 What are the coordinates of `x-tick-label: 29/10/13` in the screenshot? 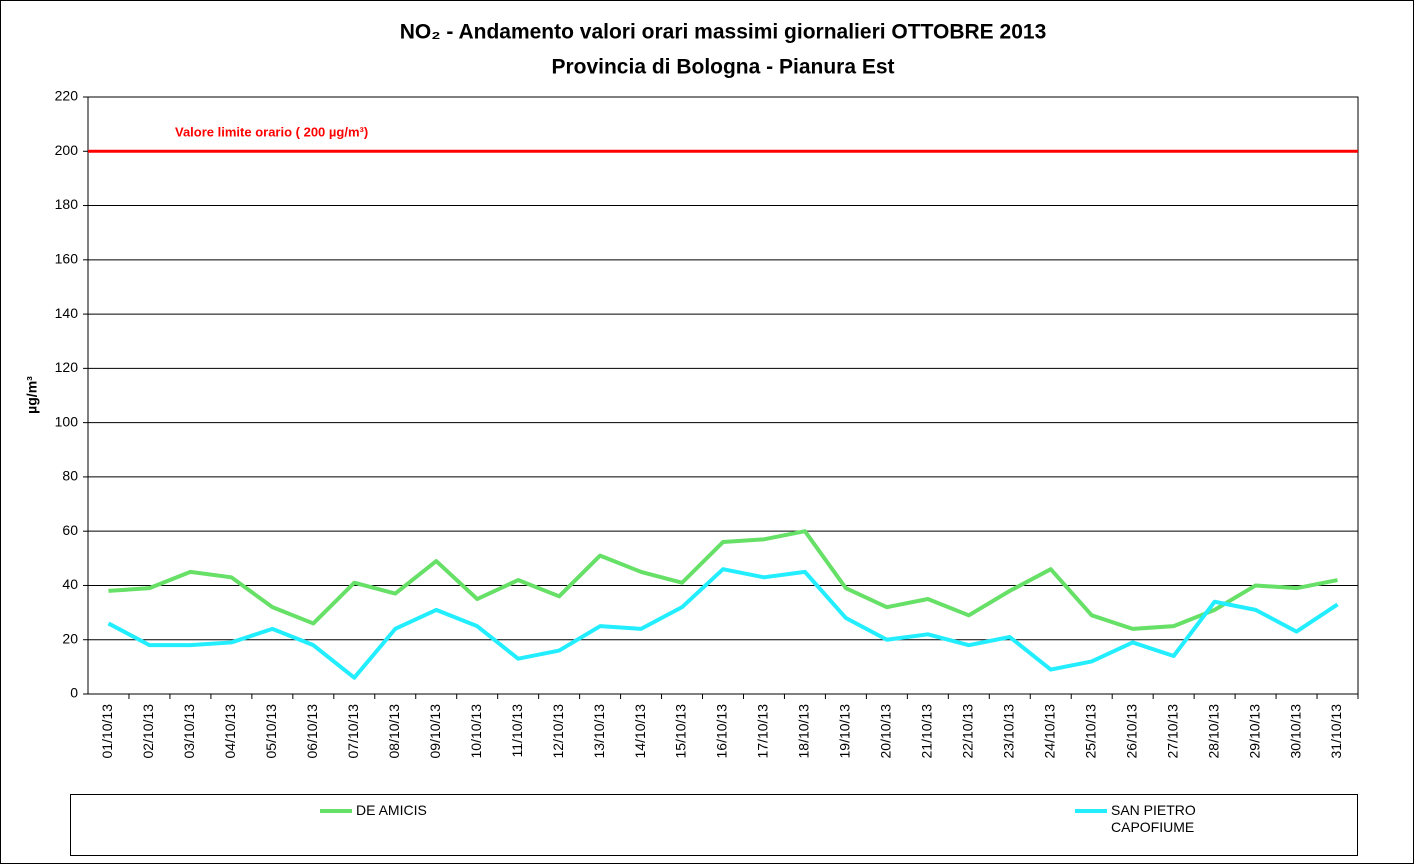 It's located at (1254, 731).